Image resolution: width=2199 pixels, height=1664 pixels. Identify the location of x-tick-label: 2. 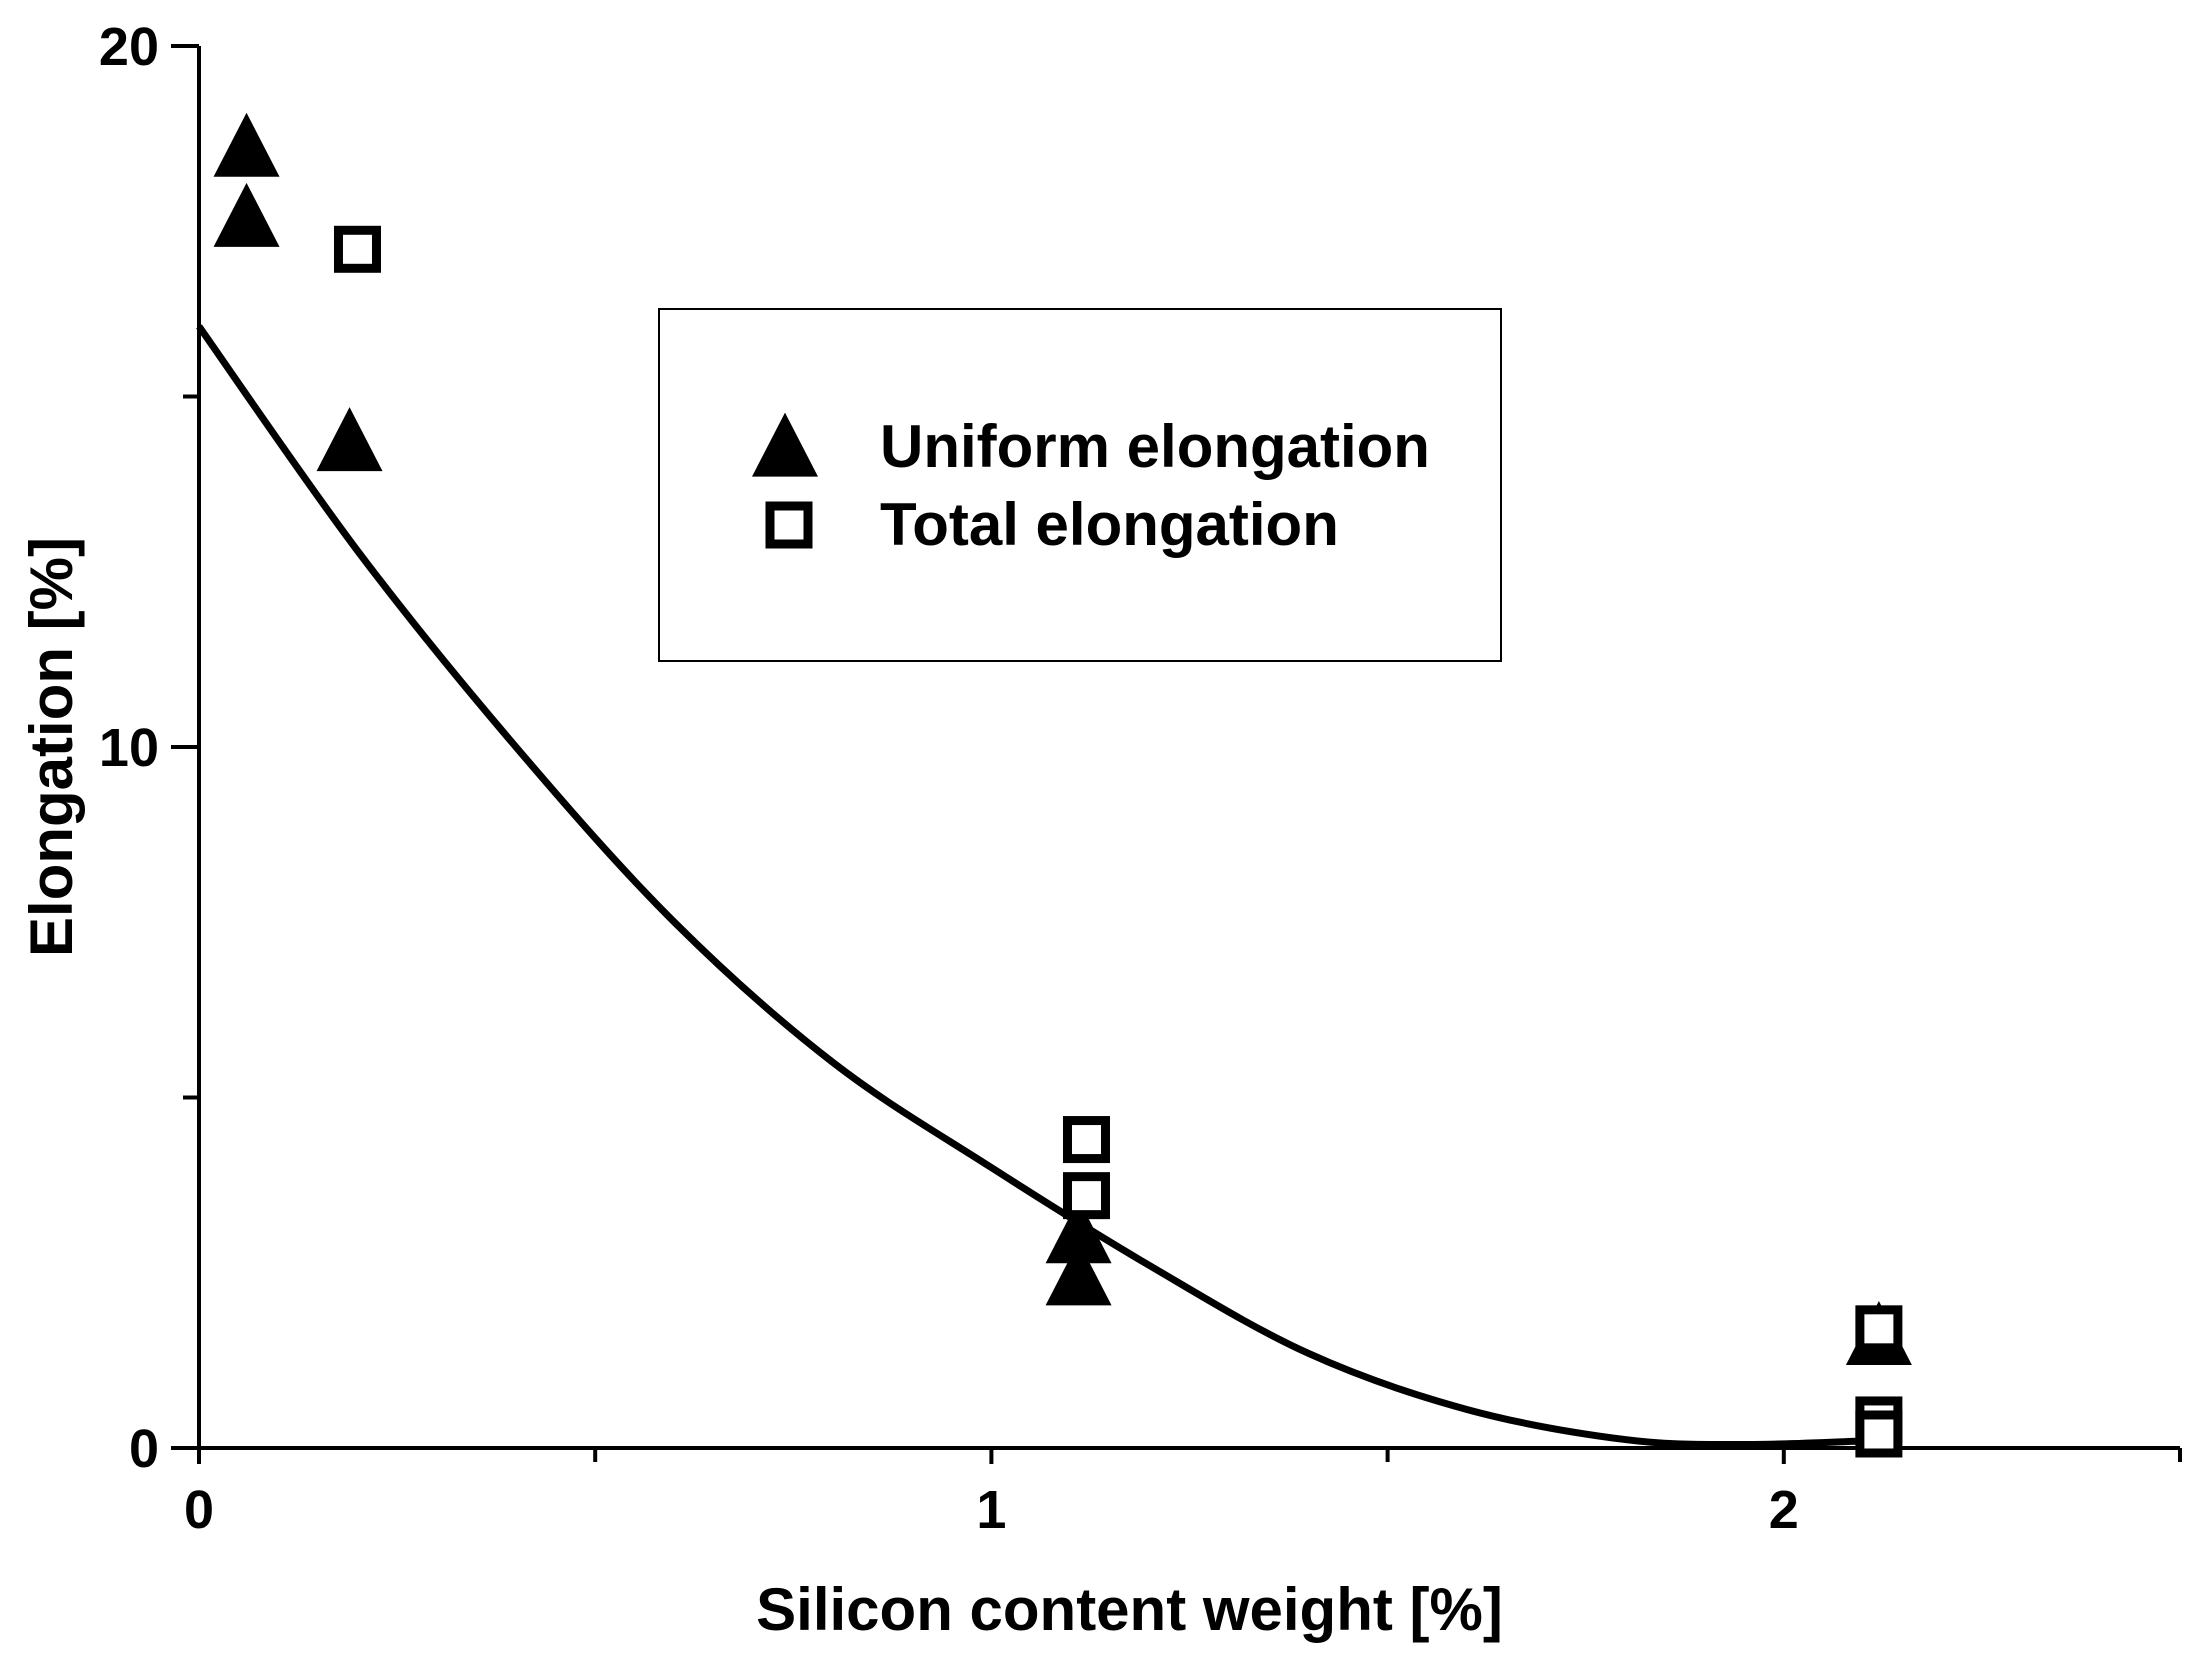
(1784, 1510).